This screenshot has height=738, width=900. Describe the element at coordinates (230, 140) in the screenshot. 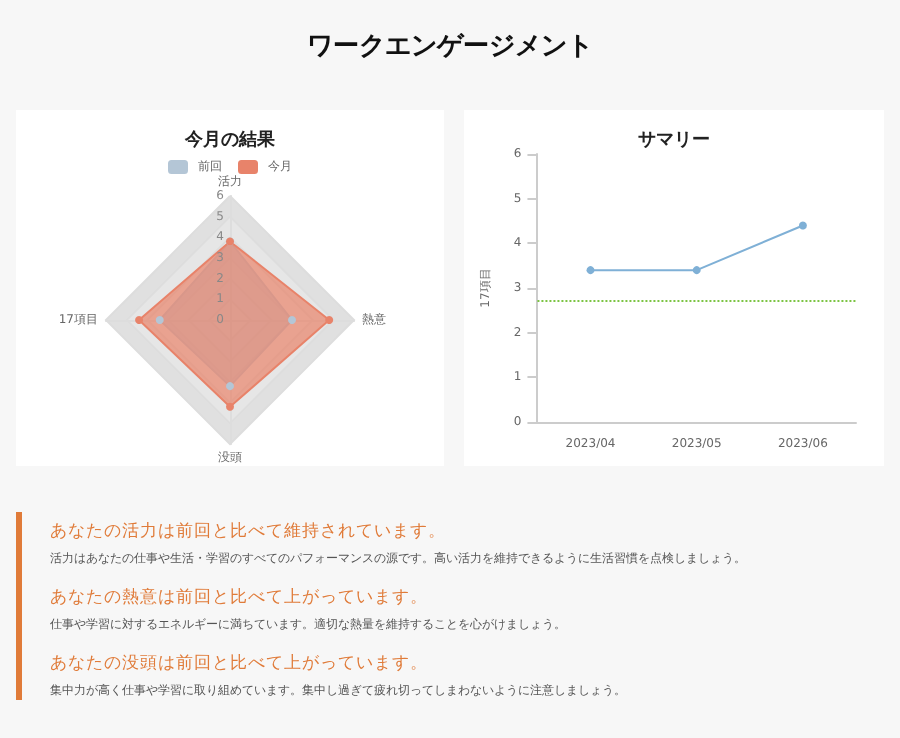

I see `chart-title: 今月の結果` at that location.